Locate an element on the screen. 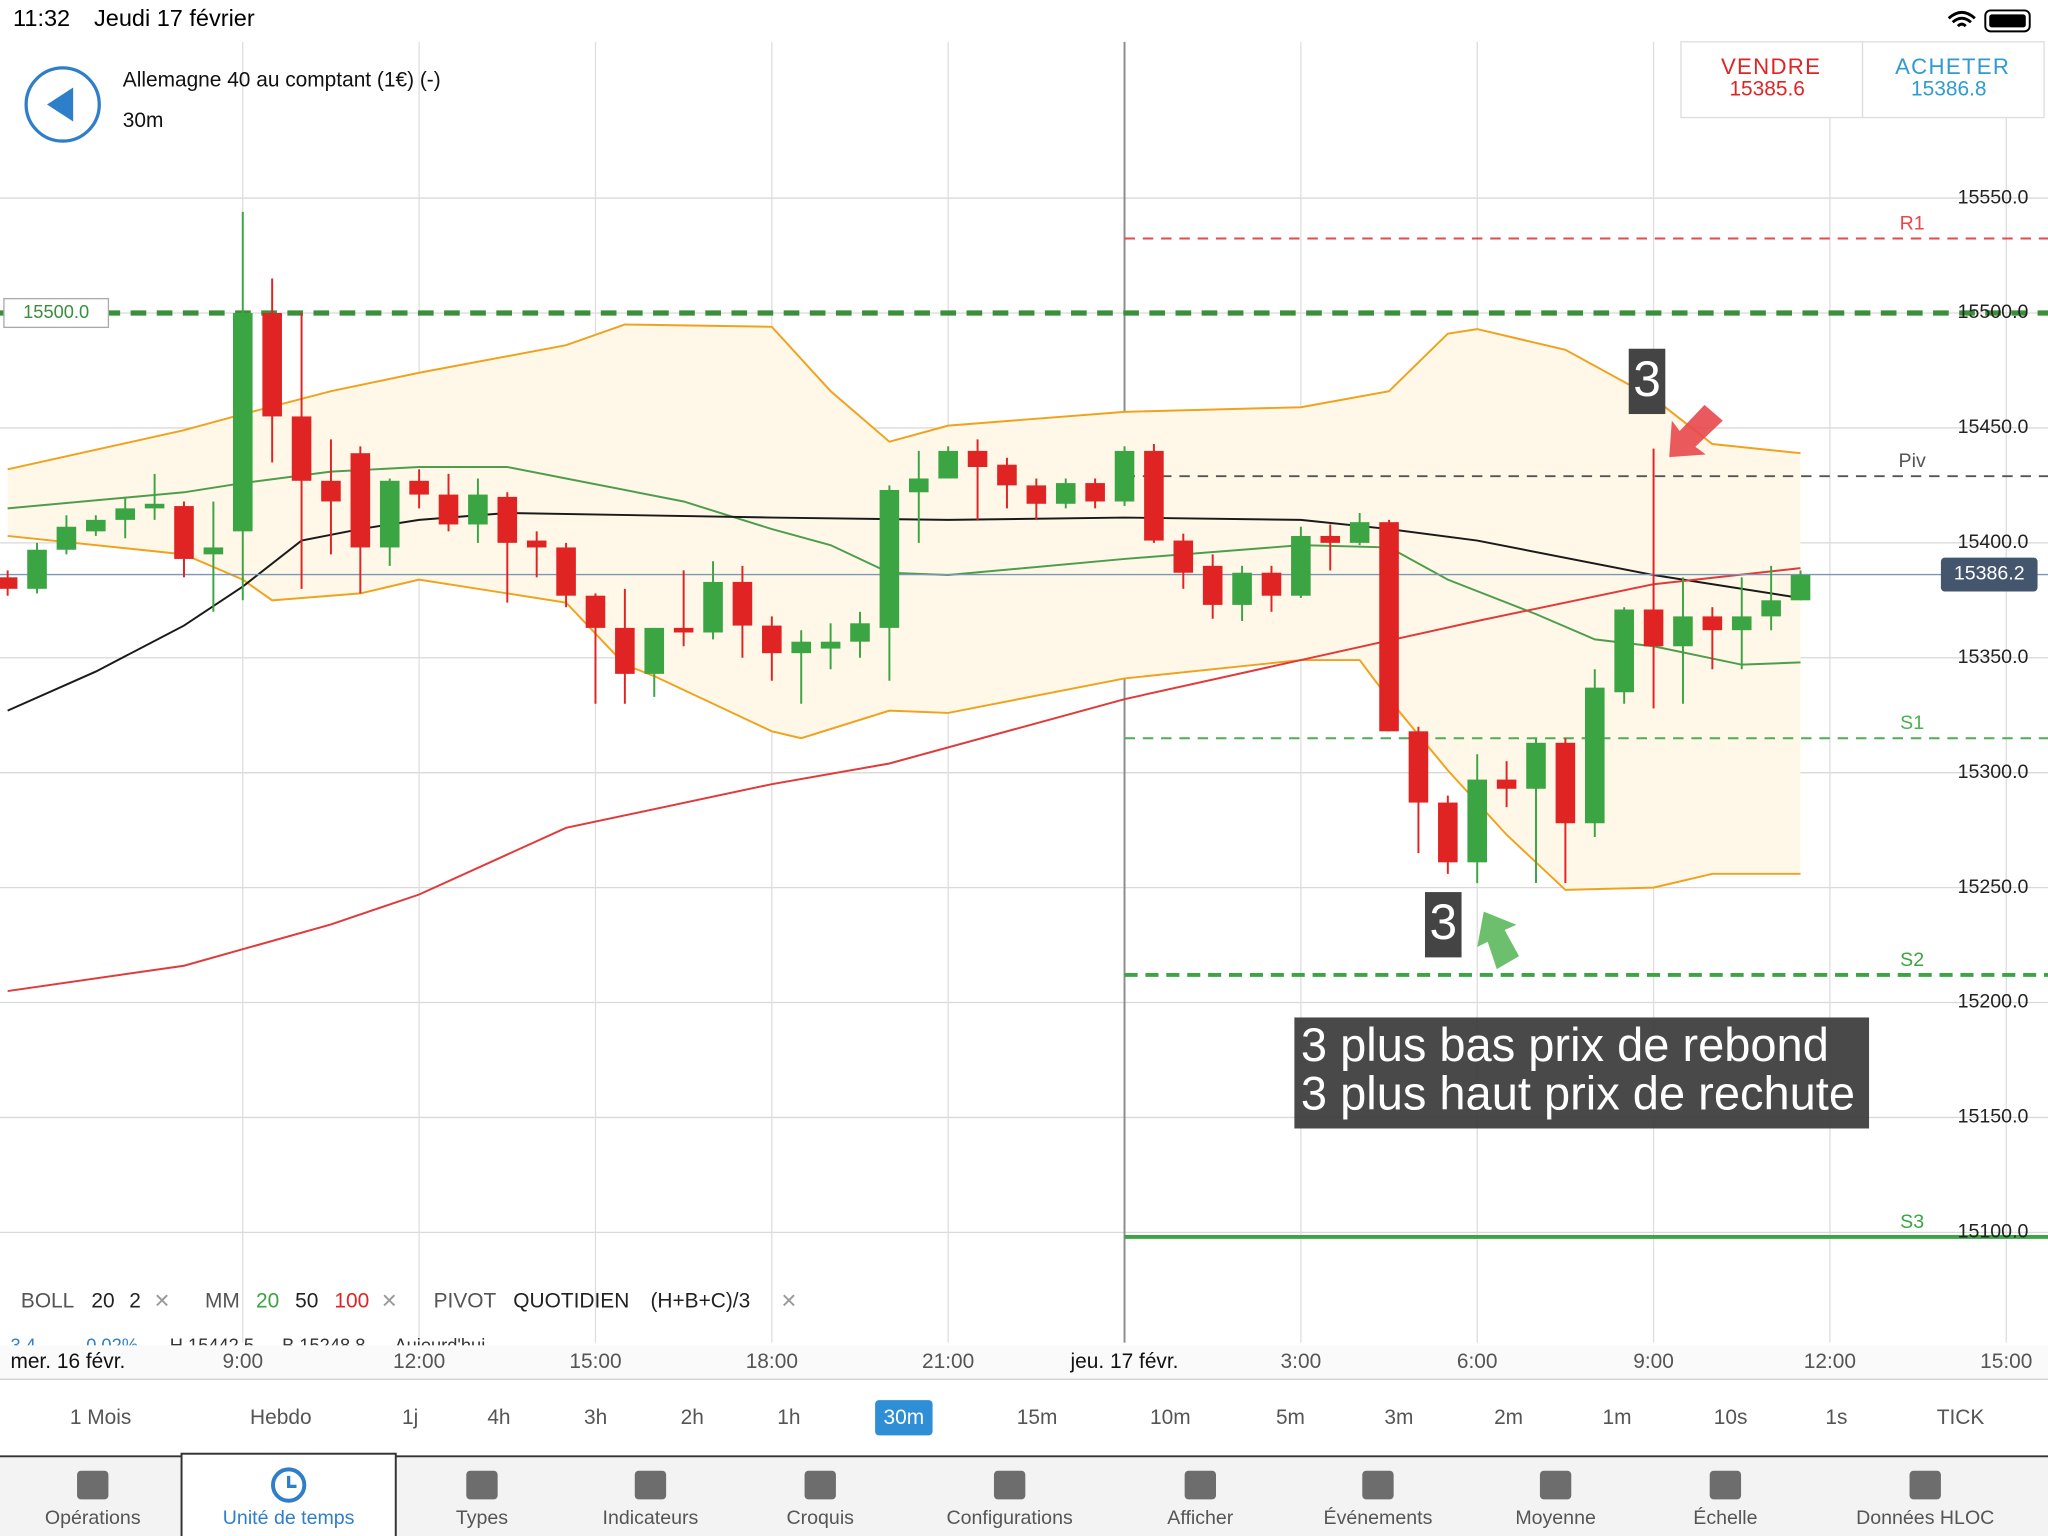 The image size is (2048, 1536). toolbar-item: Croquis is located at coordinates (821, 1518).